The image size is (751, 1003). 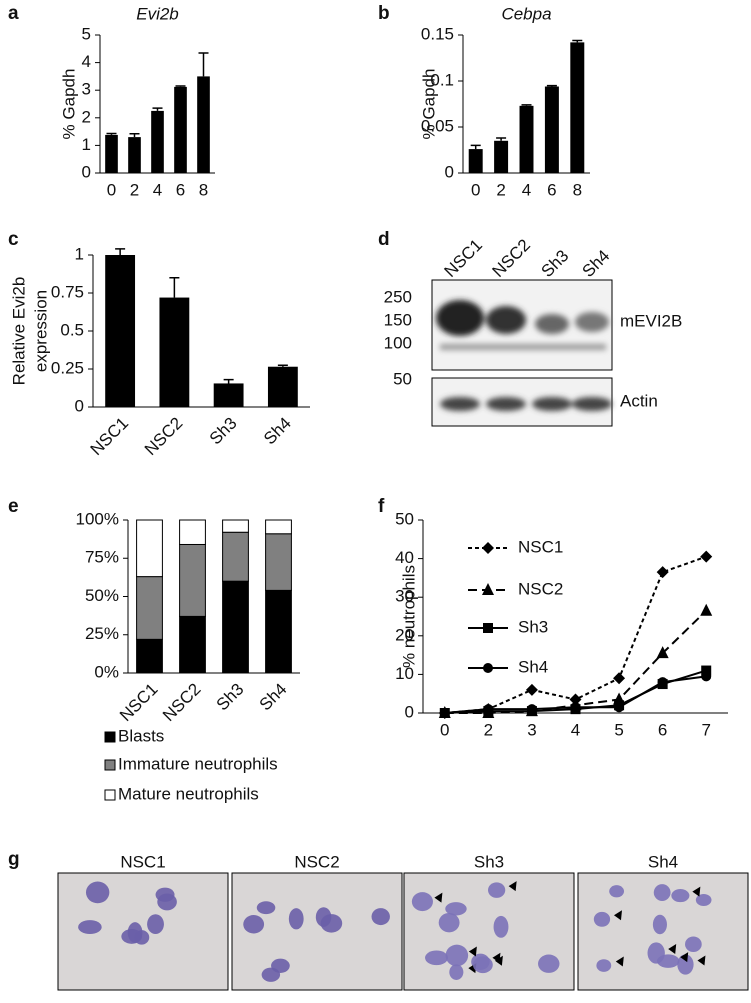 I want to click on chart-title: Evi2b, so click(x=157, y=13).